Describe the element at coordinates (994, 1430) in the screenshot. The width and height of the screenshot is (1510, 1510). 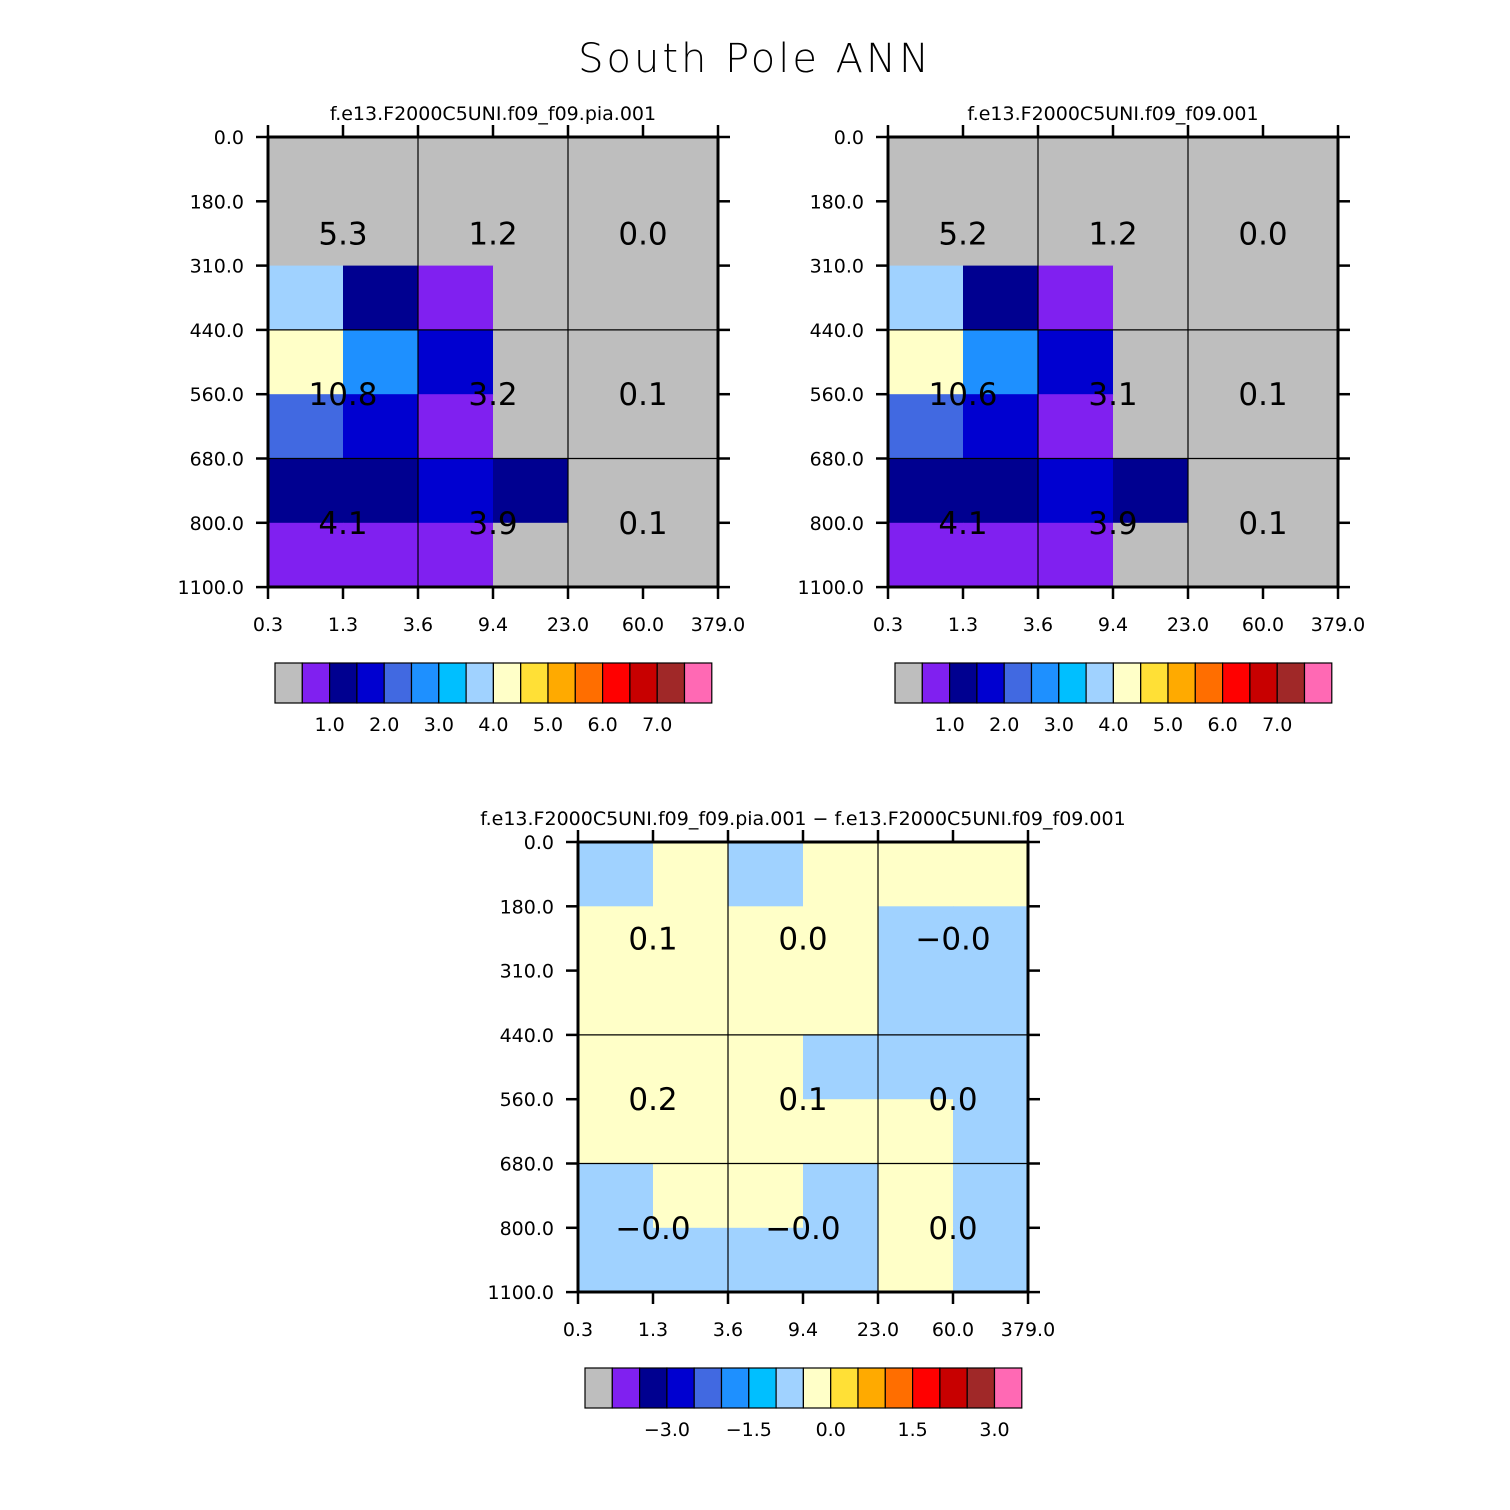
I see `colorbar-label: 3.0` at that location.